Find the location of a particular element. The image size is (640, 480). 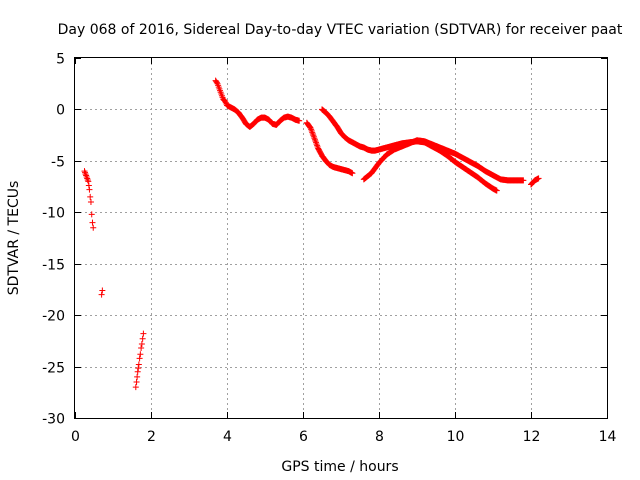

y-tick-label: -30 is located at coordinates (53, 420).